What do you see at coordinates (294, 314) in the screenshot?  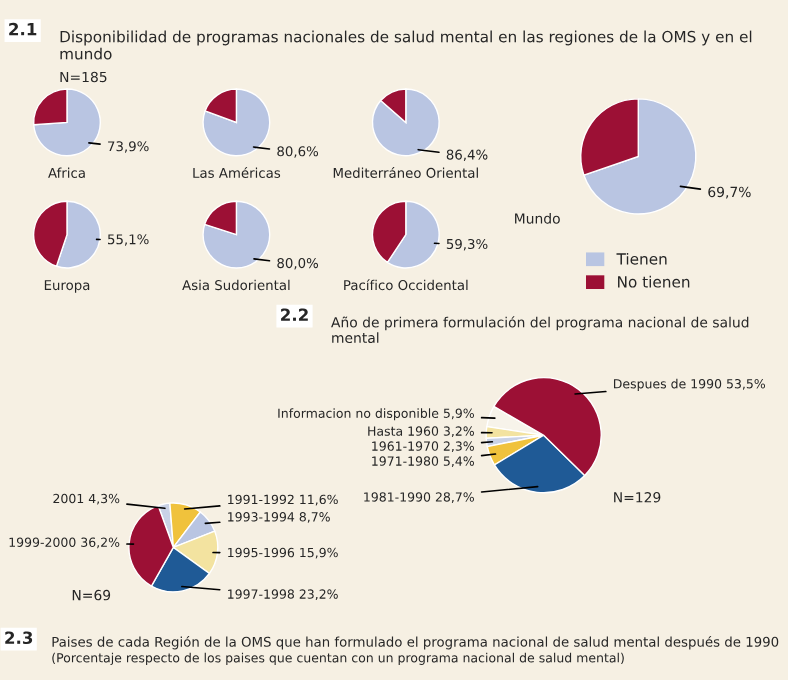 I see `text: 2.2` at bounding box center [294, 314].